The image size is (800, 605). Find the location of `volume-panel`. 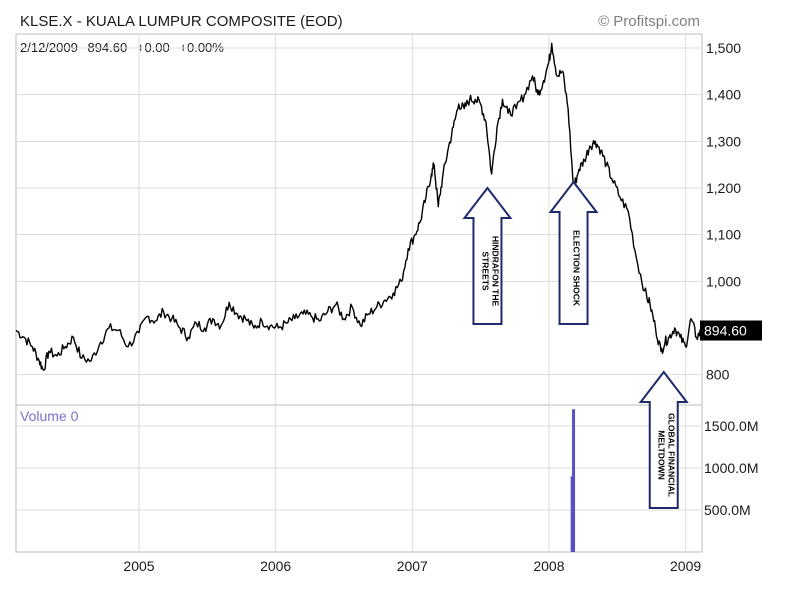

volume-panel is located at coordinates (573, 480).